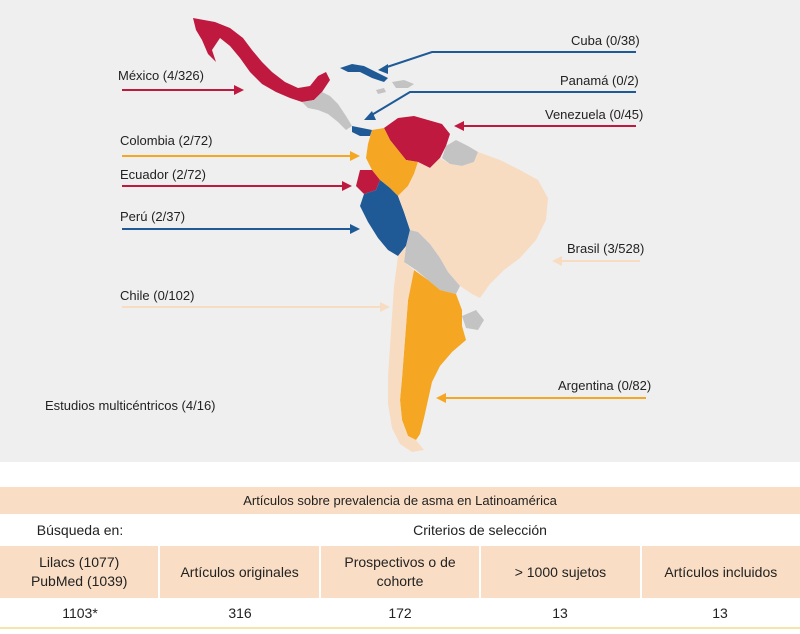 This screenshot has height=634, width=800. What do you see at coordinates (400, 562) in the screenshot?
I see `cell-line: Prospectivos o de` at bounding box center [400, 562].